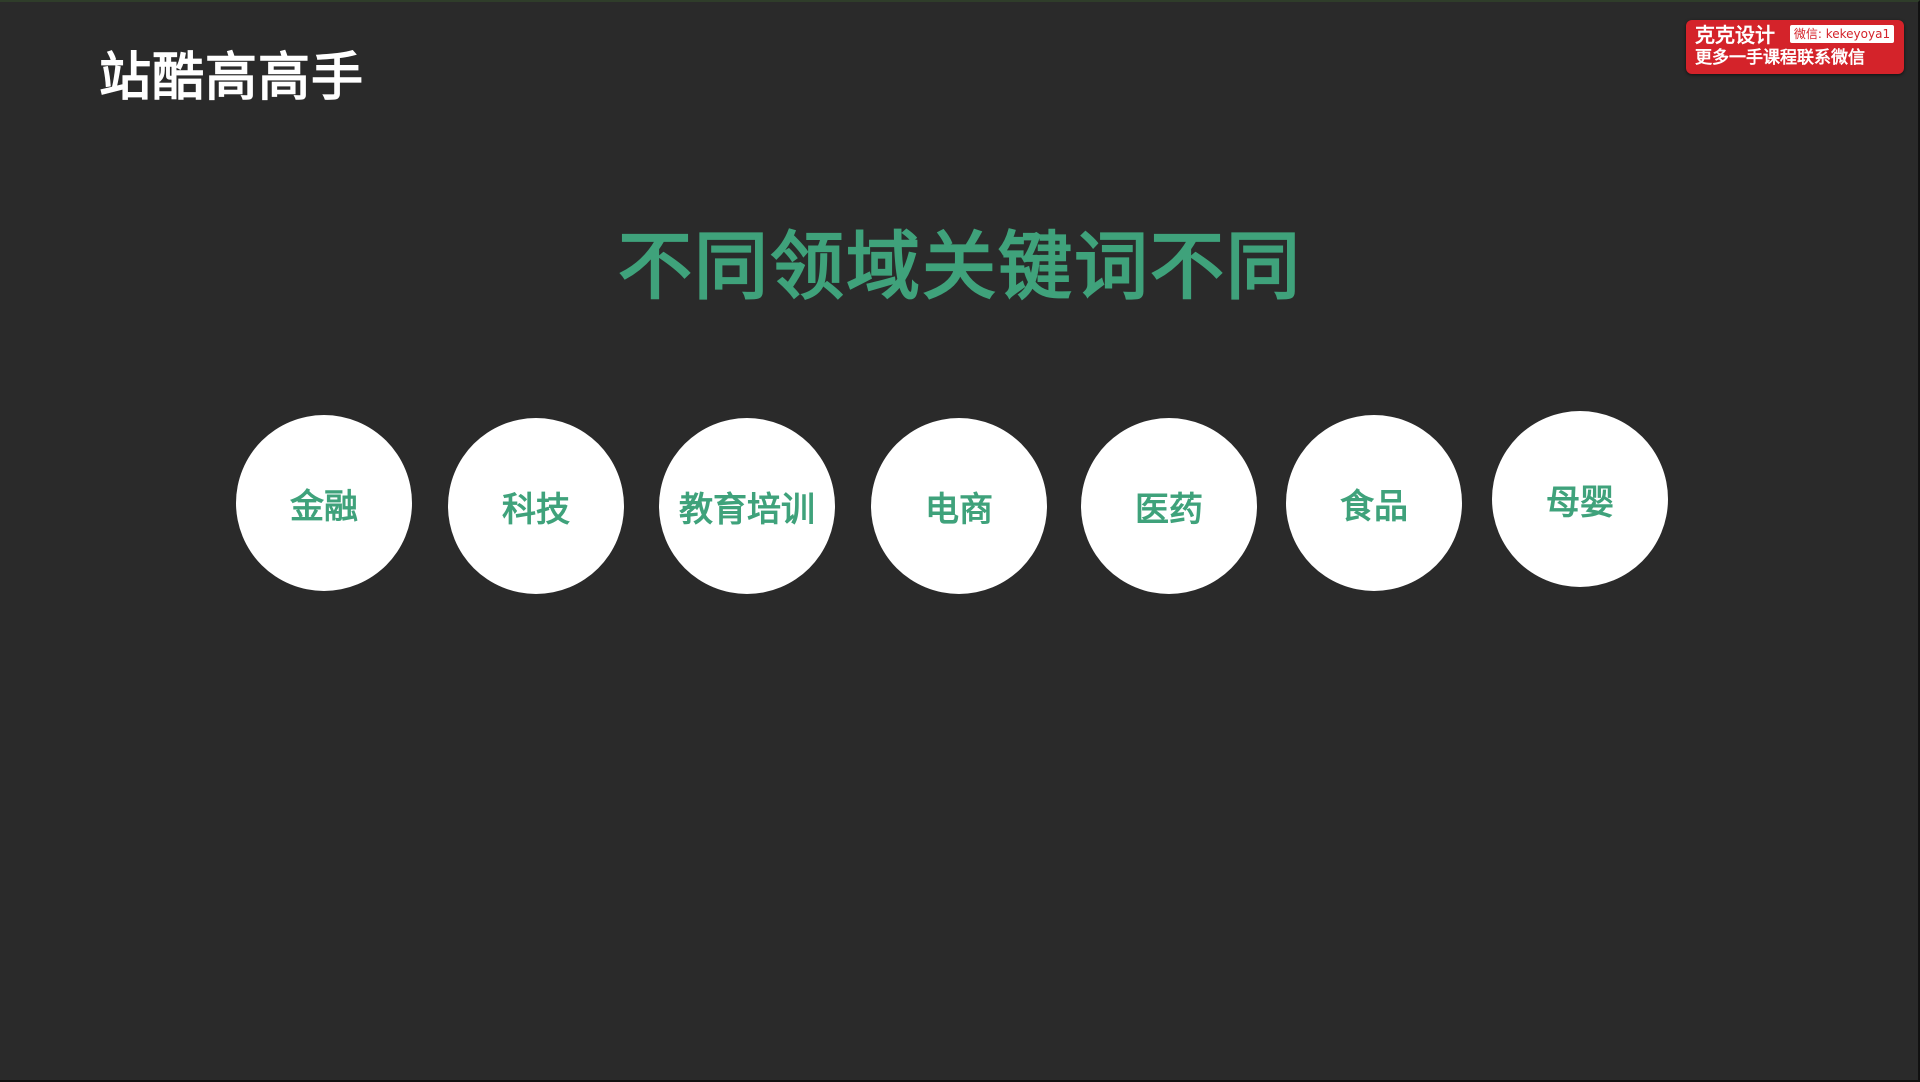  I want to click on domain-circle-technology: 科技, so click(536, 506).